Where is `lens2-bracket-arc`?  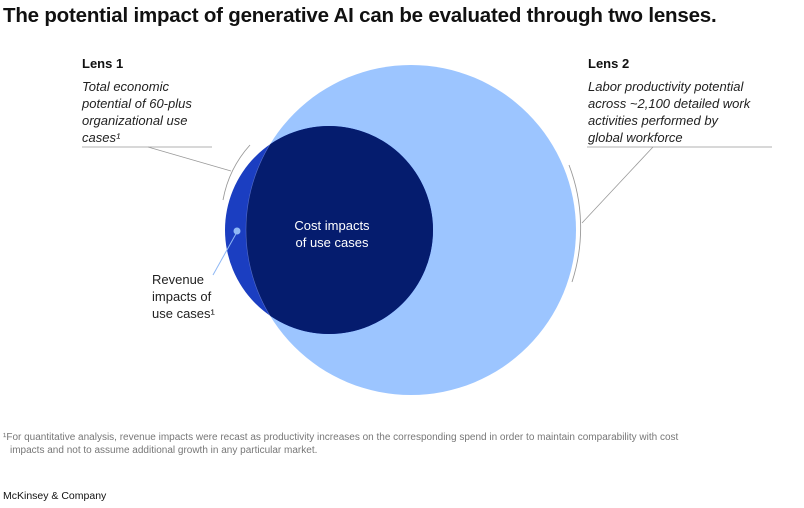
lens2-bracket-arc is located at coordinates (575, 223).